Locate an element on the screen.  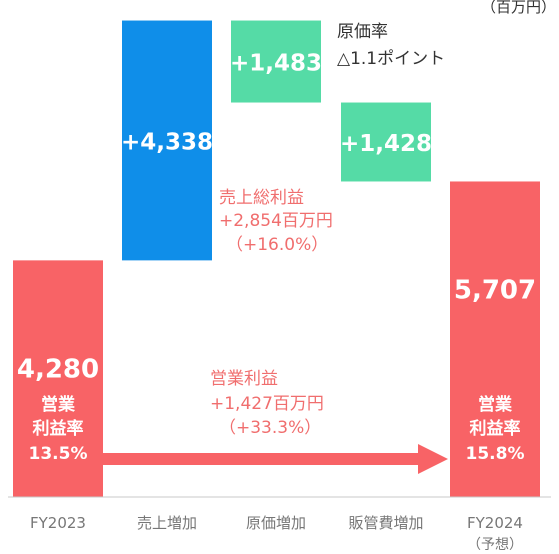
cost-ratio-annotation-line2: △1.1ポイント is located at coordinates (391, 59).